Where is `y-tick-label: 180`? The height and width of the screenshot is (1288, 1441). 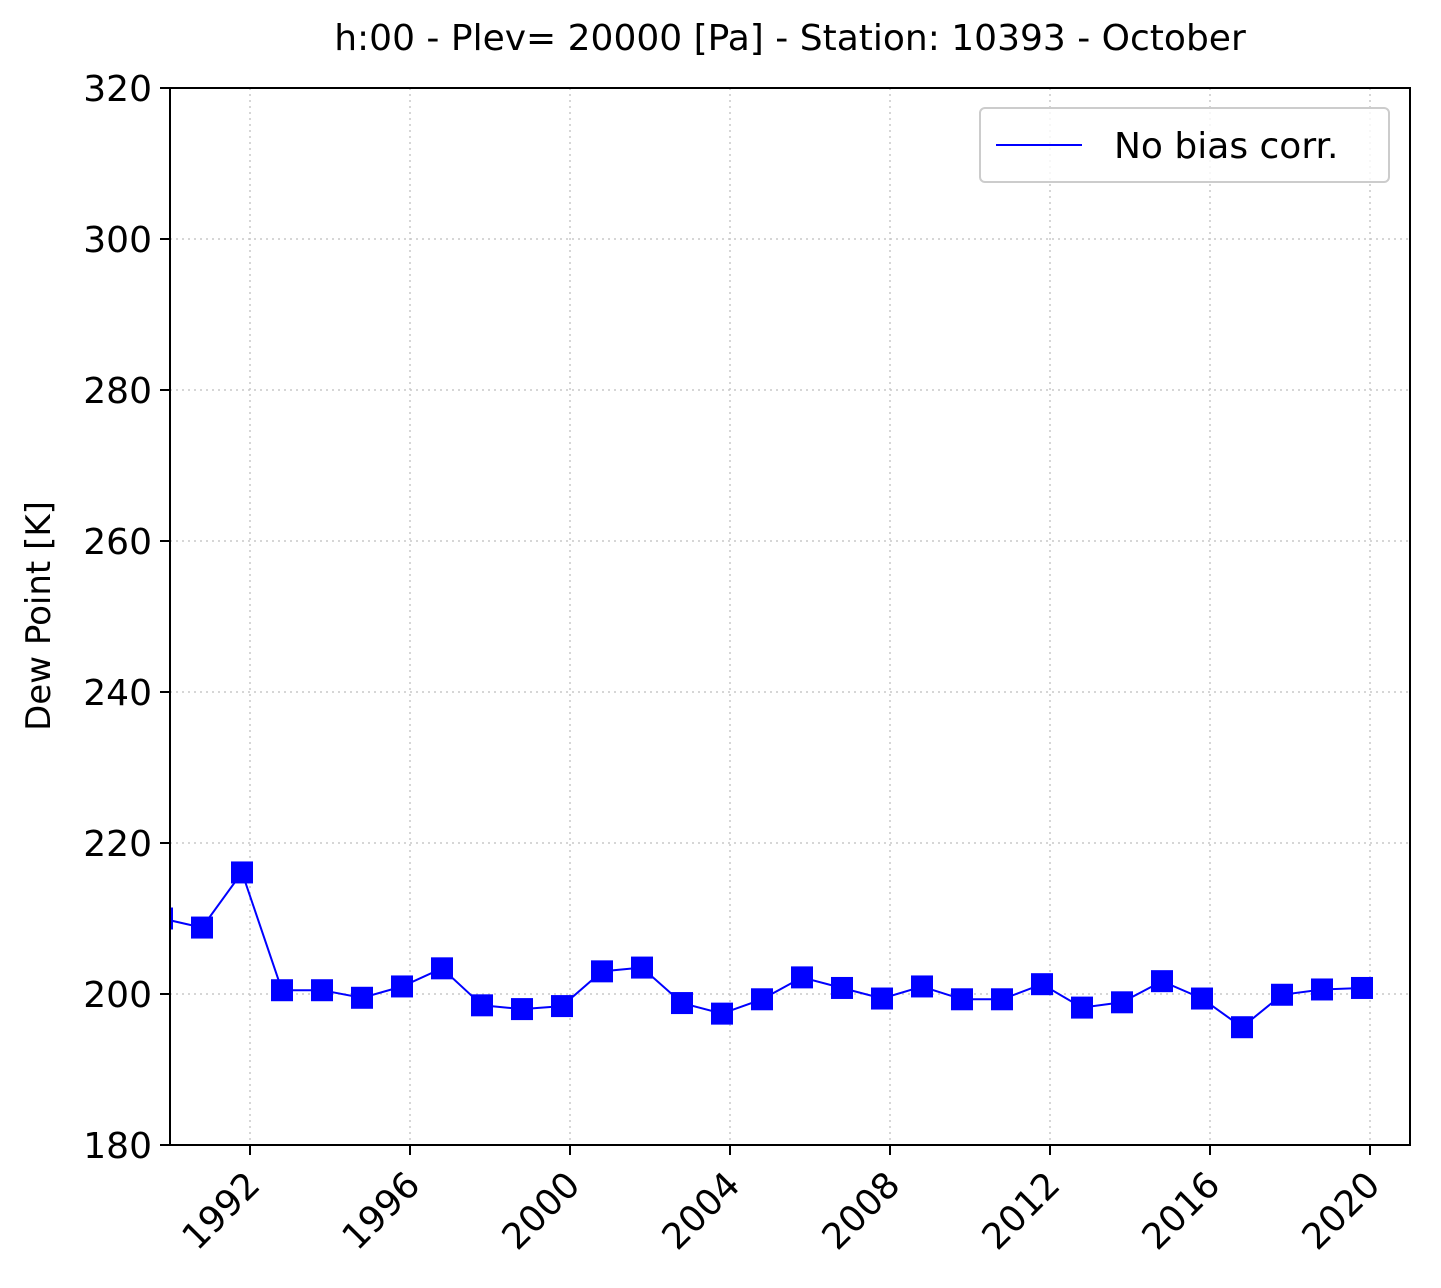 y-tick-label: 180 is located at coordinates (117, 1146).